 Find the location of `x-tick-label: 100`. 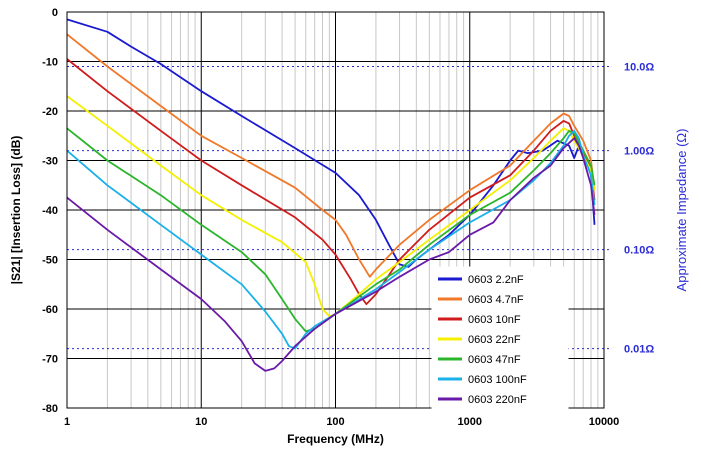

x-tick-label: 100 is located at coordinates (335, 422).